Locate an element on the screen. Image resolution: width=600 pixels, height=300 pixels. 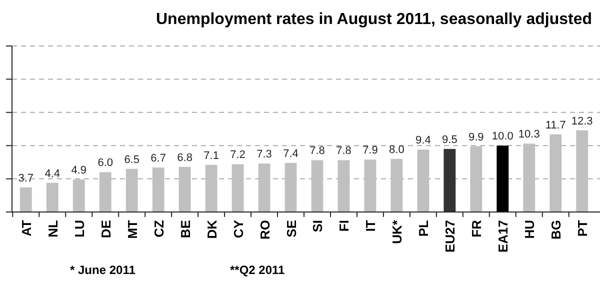
data-label: 9.9 is located at coordinates (476, 137).